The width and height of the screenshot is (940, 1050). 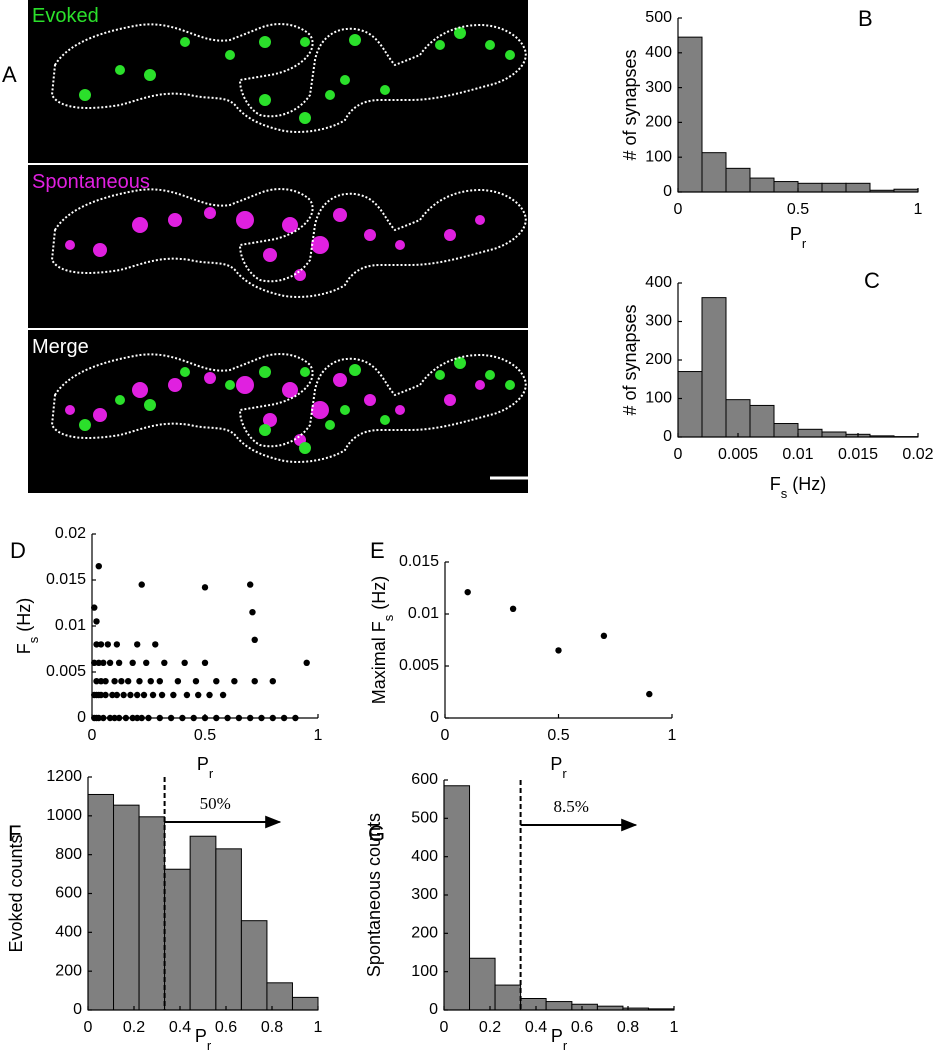 I want to click on y-tick-label: 0.005, so click(x=419, y=665).